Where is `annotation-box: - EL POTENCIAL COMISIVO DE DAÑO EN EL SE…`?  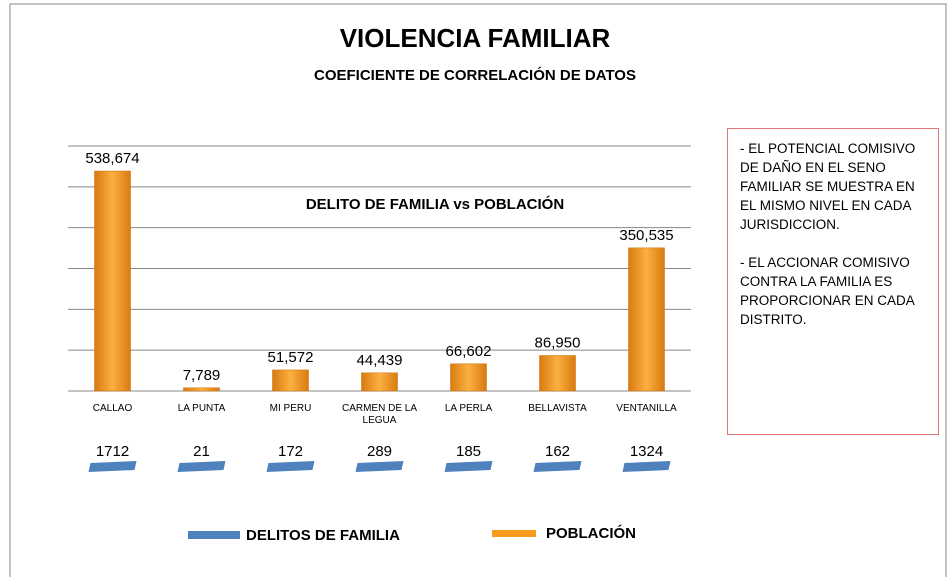 annotation-box: - EL POTENCIAL COMISIVO DE DAÑO EN EL SE… is located at coordinates (833, 281).